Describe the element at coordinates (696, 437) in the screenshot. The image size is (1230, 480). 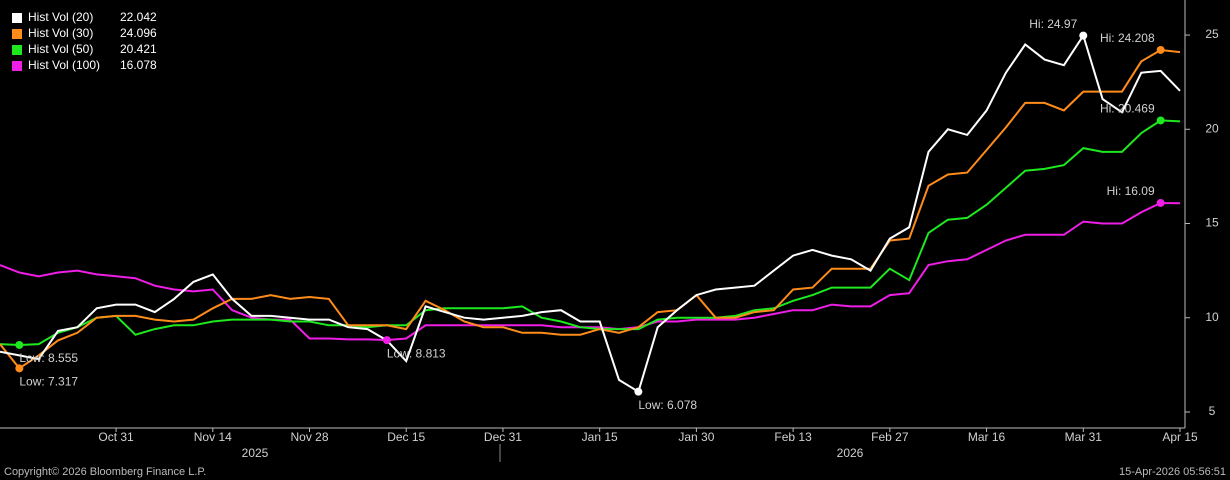
I see `x-tick-label: Jan 30` at that location.